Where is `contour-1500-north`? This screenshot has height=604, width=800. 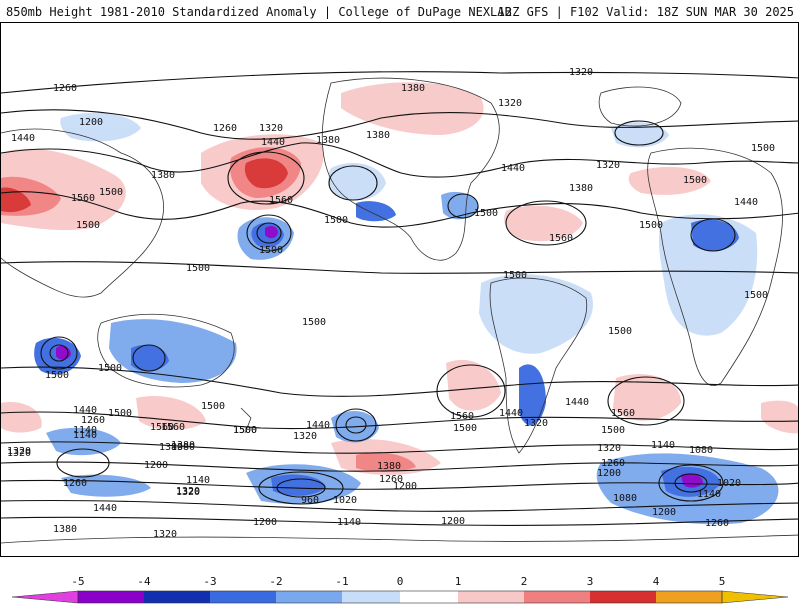
contour-1500-north is located at coordinates (399, 209).